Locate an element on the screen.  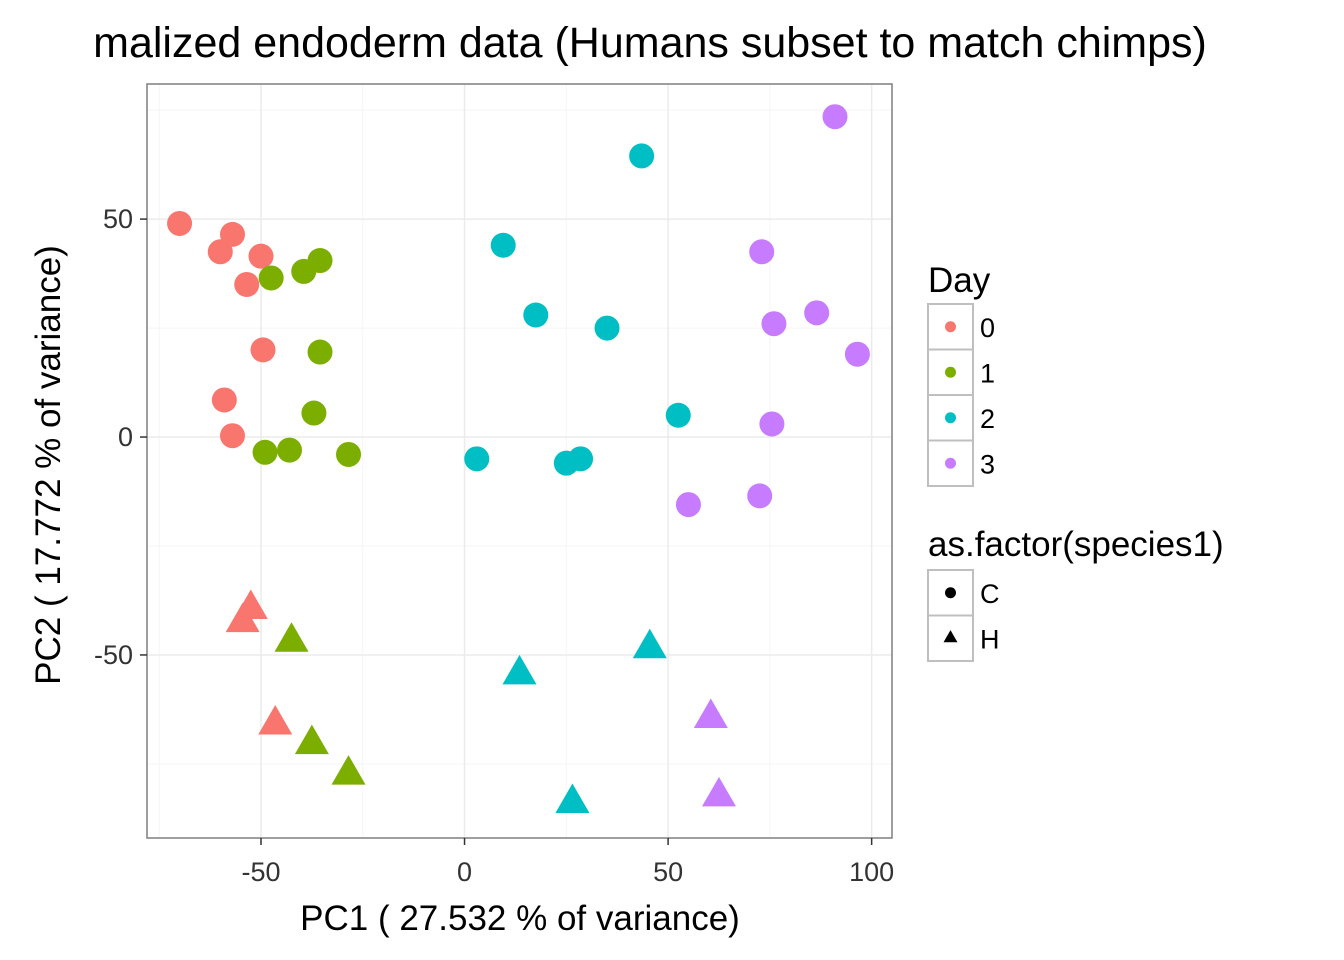
x-axis-title: PC1 ( 27.532 % of variance) is located at coordinates (520, 918).